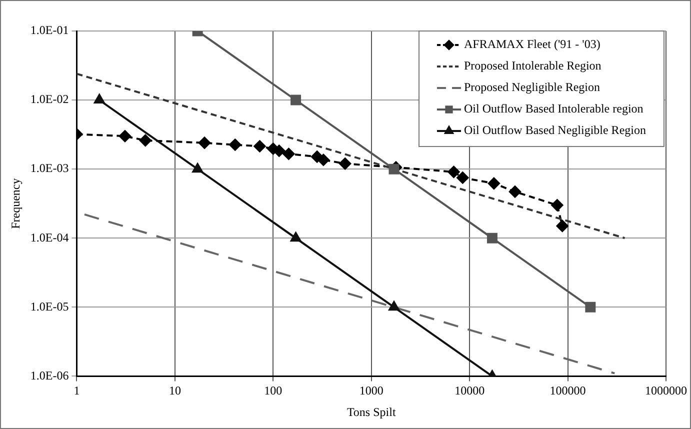 Image resolution: width=691 pixels, height=429 pixels. Describe the element at coordinates (532, 87) in the screenshot. I see `legend-label: Proposed Negligible Region` at that location.